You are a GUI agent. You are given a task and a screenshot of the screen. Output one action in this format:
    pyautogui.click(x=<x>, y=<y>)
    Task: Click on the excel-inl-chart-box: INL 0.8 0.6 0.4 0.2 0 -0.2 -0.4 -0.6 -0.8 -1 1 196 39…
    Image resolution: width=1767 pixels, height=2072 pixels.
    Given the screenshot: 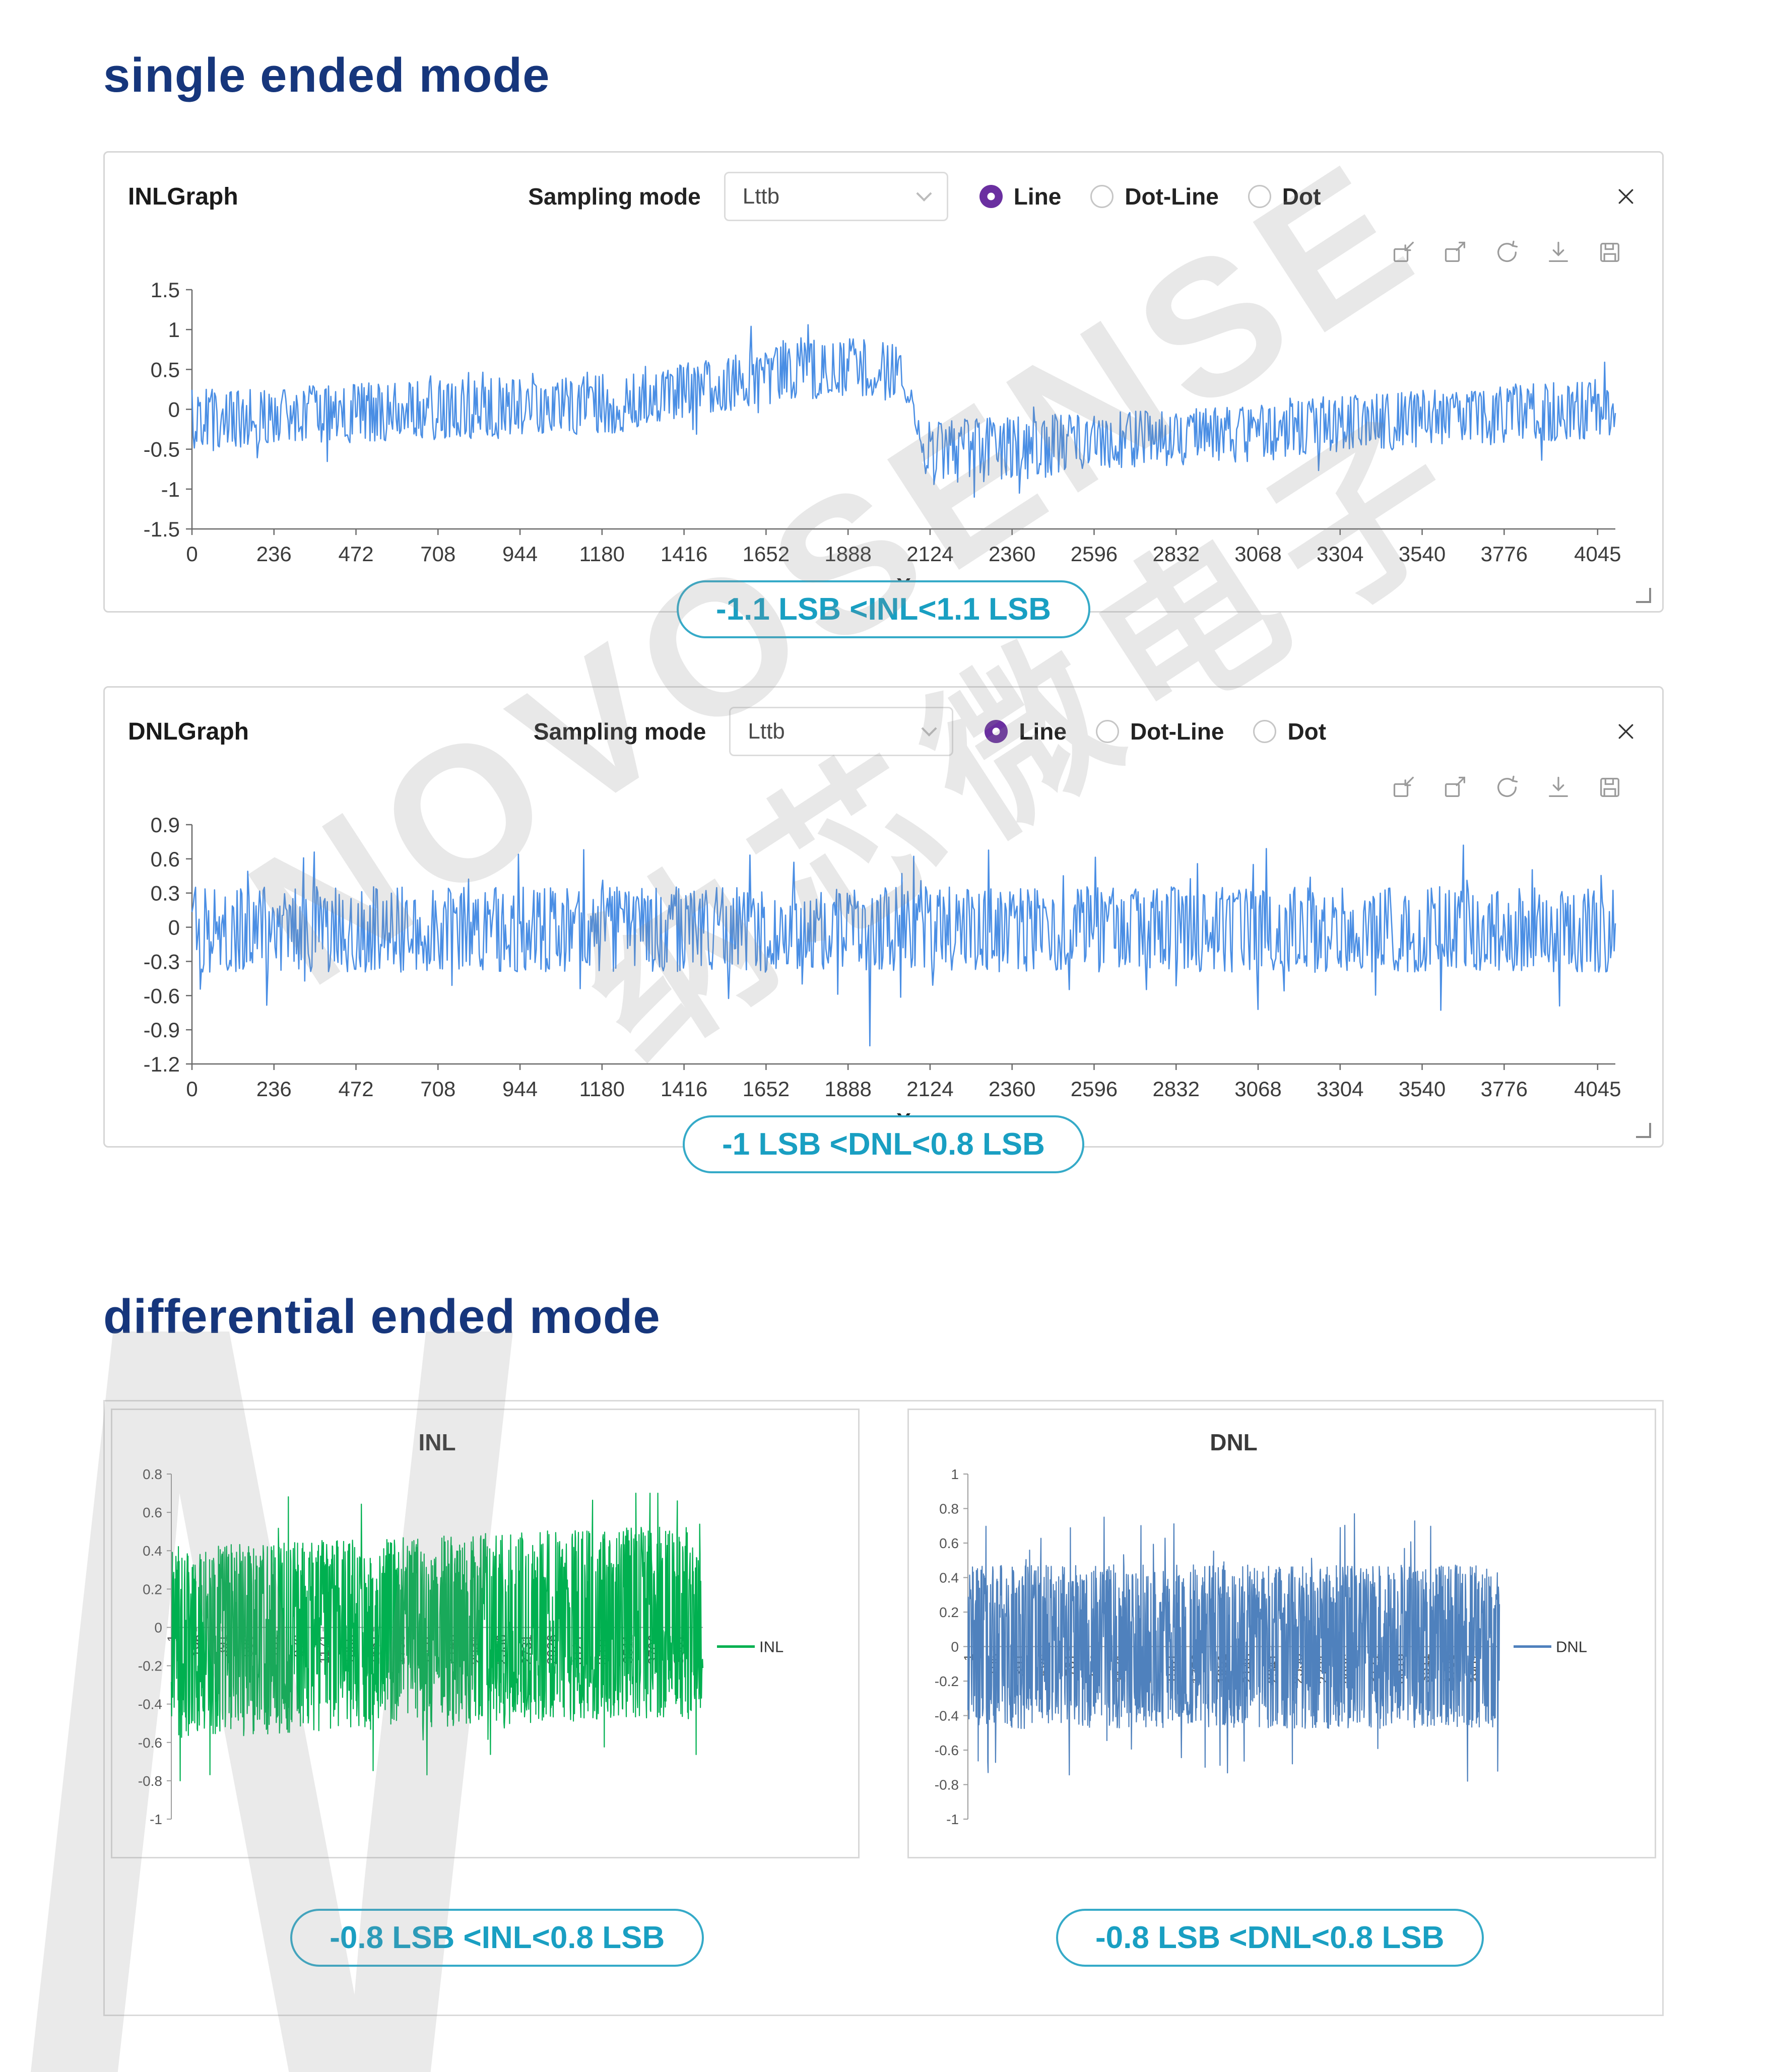 What is the action you would take?
    pyautogui.click(x=486, y=1633)
    